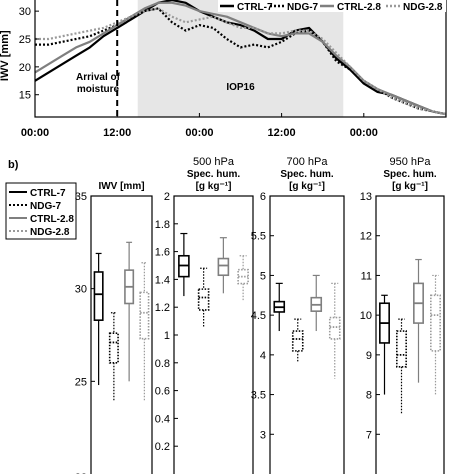 The width and height of the screenshot is (474, 474). I want to click on y-tick-label: 0.2, so click(162, 447).